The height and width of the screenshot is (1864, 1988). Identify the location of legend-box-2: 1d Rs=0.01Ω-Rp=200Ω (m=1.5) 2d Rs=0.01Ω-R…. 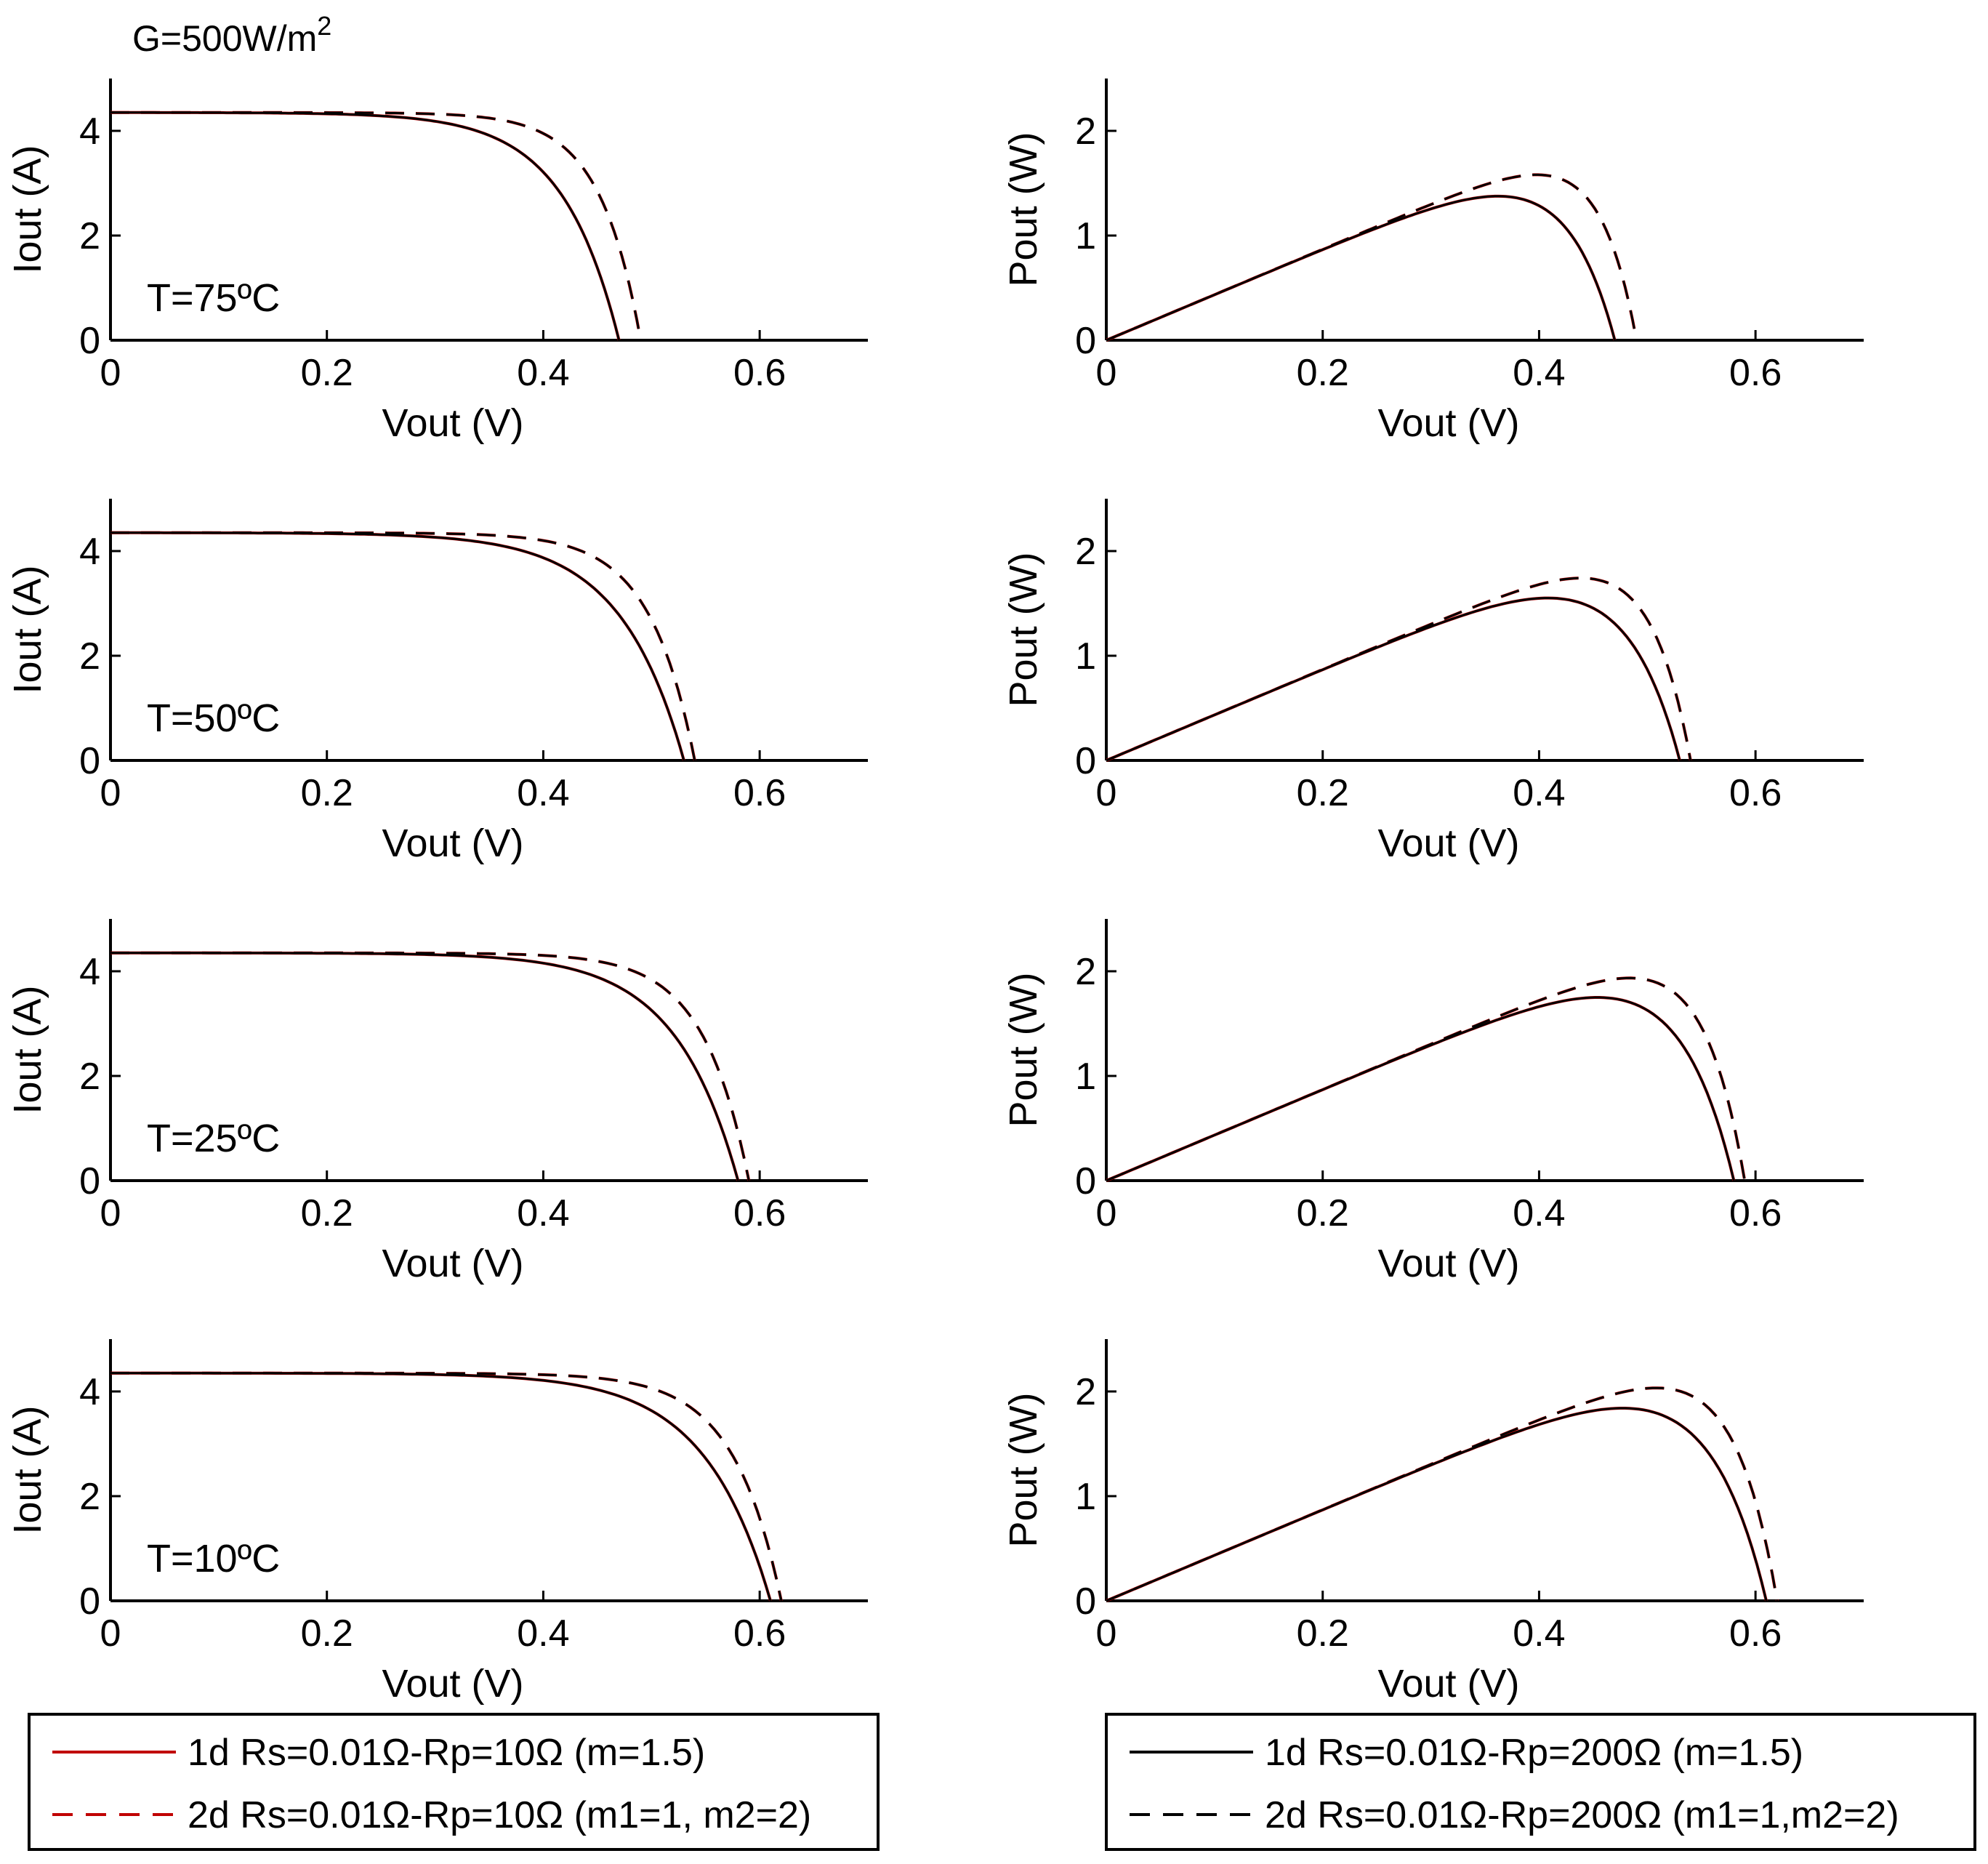
(1540, 1782).